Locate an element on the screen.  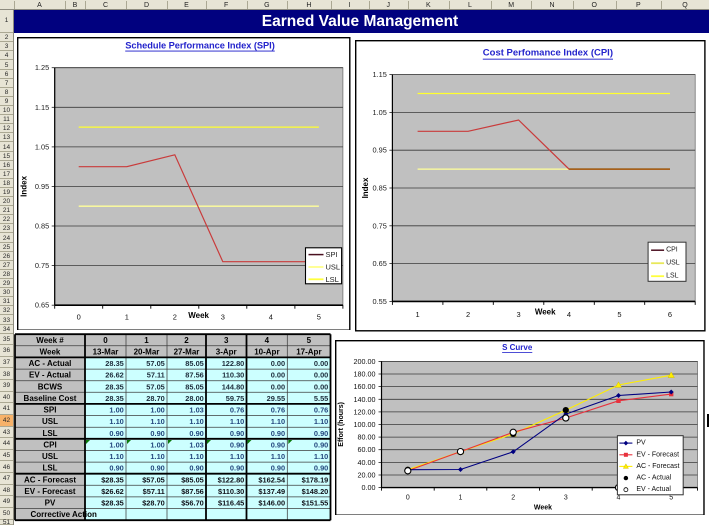
svg-text: AC - Forecast is located at coordinates (657, 465).